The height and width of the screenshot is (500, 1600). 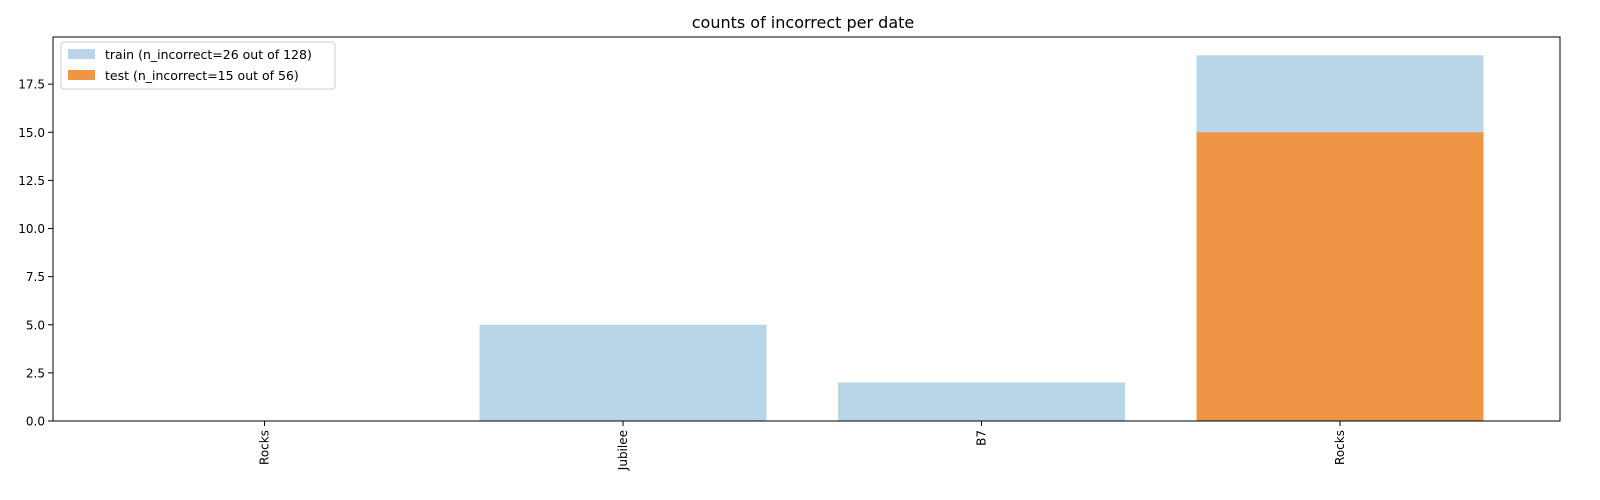 What do you see at coordinates (623, 450) in the screenshot?
I see `x-tick-label: Jubilee` at bounding box center [623, 450].